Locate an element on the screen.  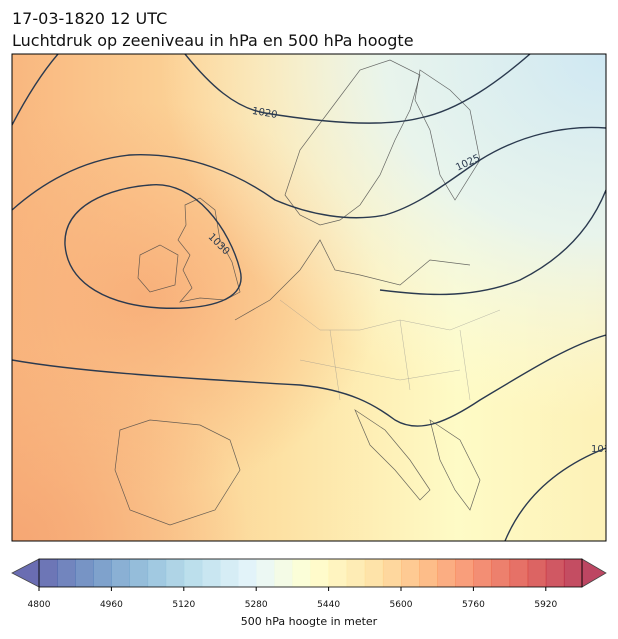
colorbar-tick-label: 4960 is located at coordinates (111, 605).